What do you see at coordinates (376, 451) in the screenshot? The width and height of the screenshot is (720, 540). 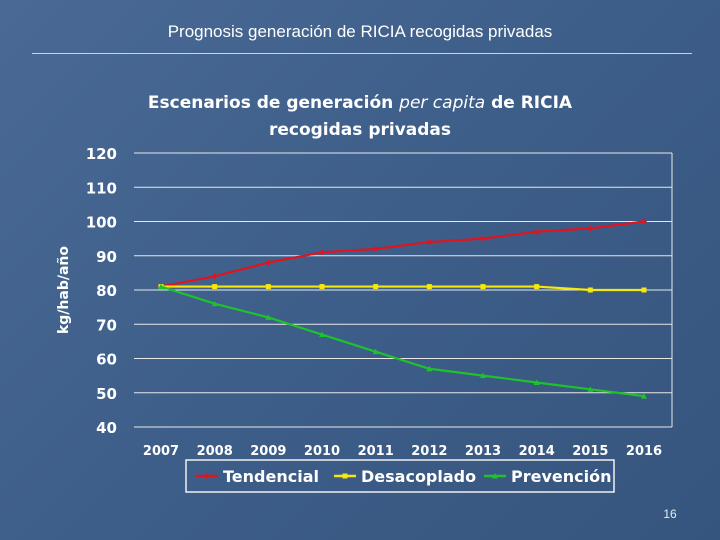 I see `x-tick-label: 2011` at bounding box center [376, 451].